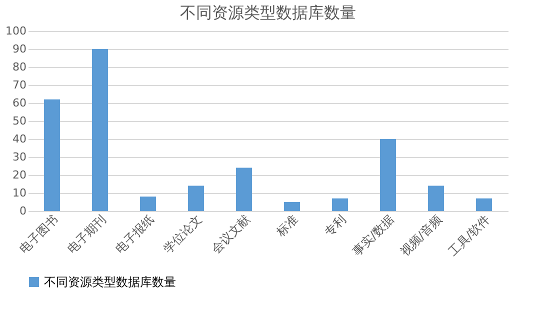  What do you see at coordinates (230, 234) in the screenshot?
I see `x-tick-label: 会议文献` at bounding box center [230, 234].